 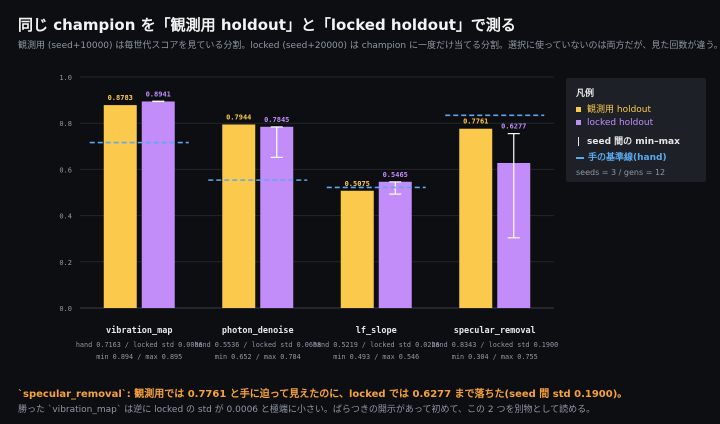 I want to click on stats-hand-std: hand 0.7163 / locked std 0.0006, so click(x=139, y=345).